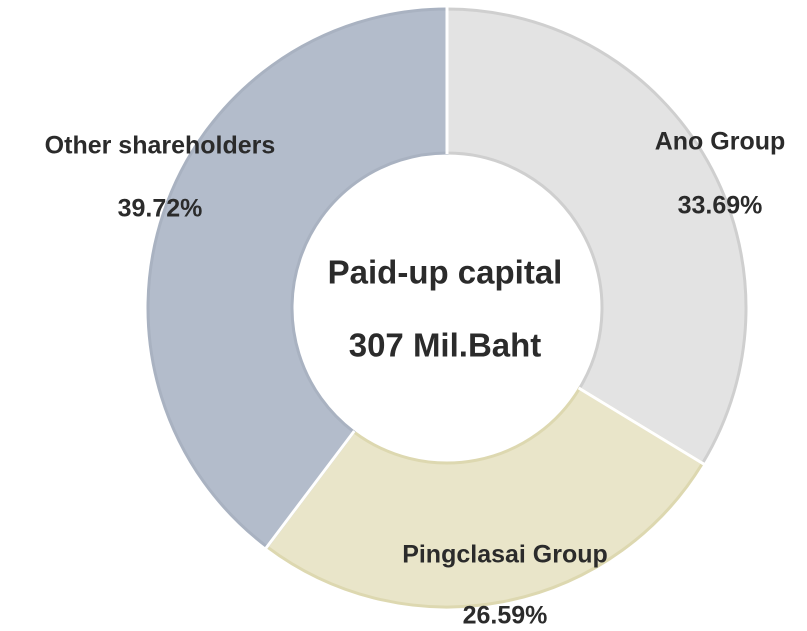  What do you see at coordinates (160, 209) in the screenshot?
I see `value-label: 39.72%` at bounding box center [160, 209].